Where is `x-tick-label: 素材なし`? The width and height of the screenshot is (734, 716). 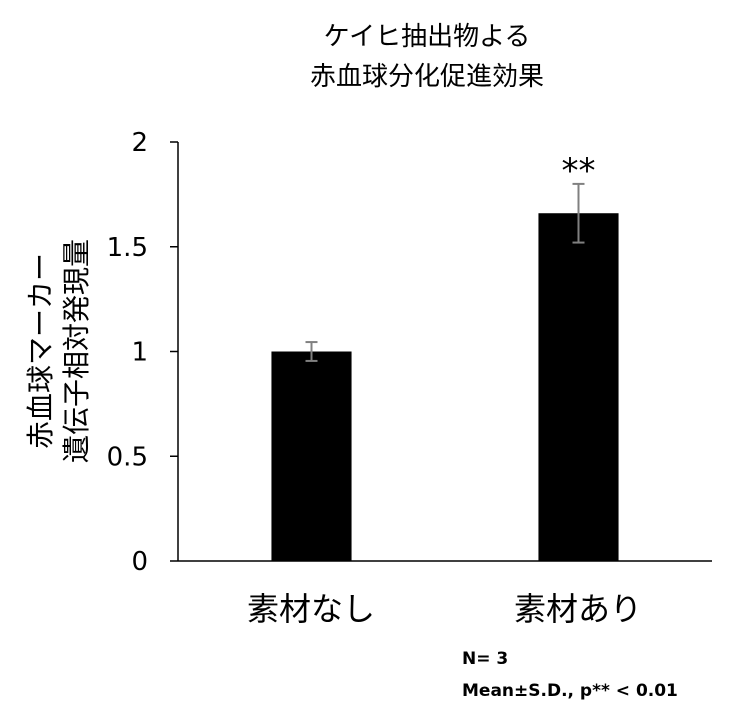 x-tick-label: 素材なし is located at coordinates (311, 609).